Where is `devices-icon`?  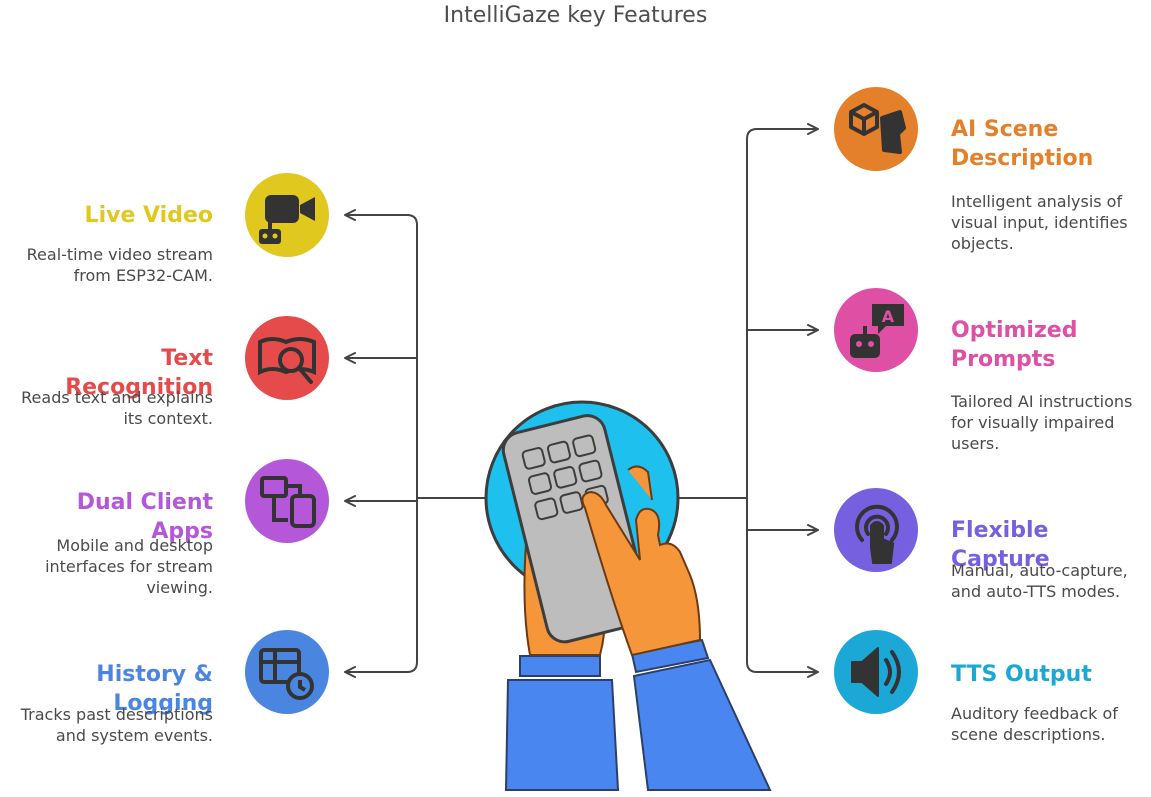
devices-icon is located at coordinates (288, 502).